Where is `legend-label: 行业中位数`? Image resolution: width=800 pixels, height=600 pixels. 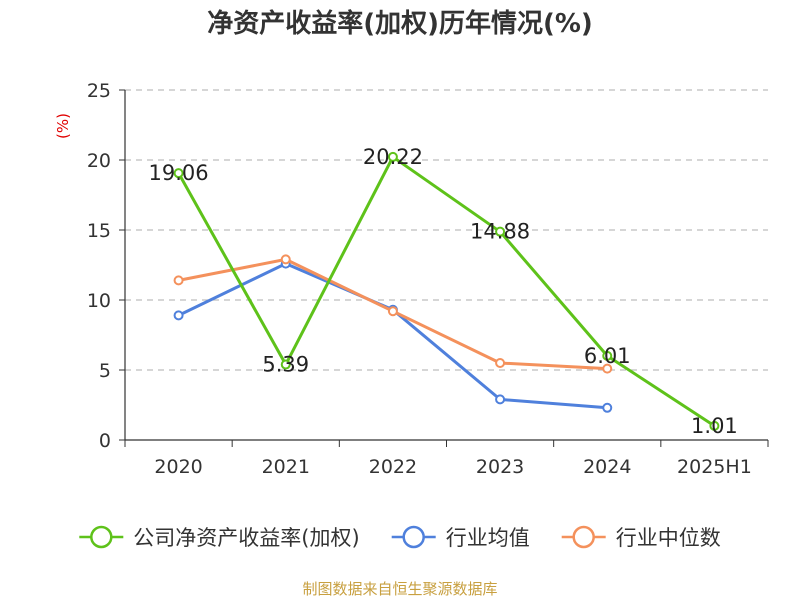 legend-label: 行业中位数 is located at coordinates (668, 538).